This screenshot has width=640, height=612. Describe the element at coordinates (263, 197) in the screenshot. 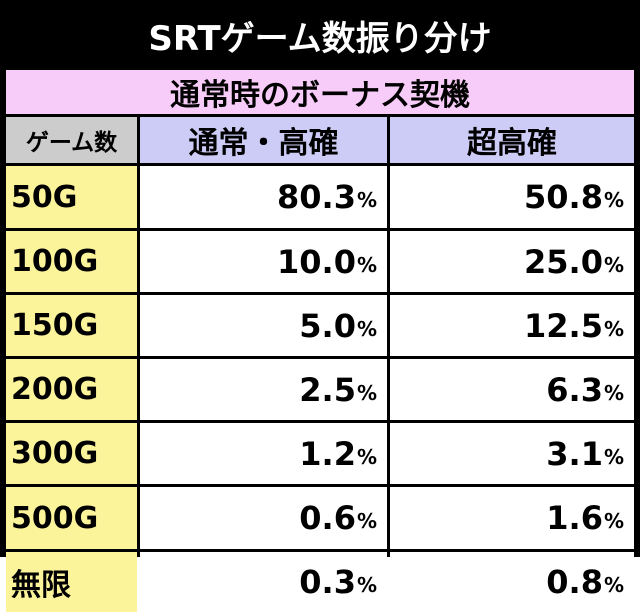

I see `value-normal-high: 80.3%` at that location.